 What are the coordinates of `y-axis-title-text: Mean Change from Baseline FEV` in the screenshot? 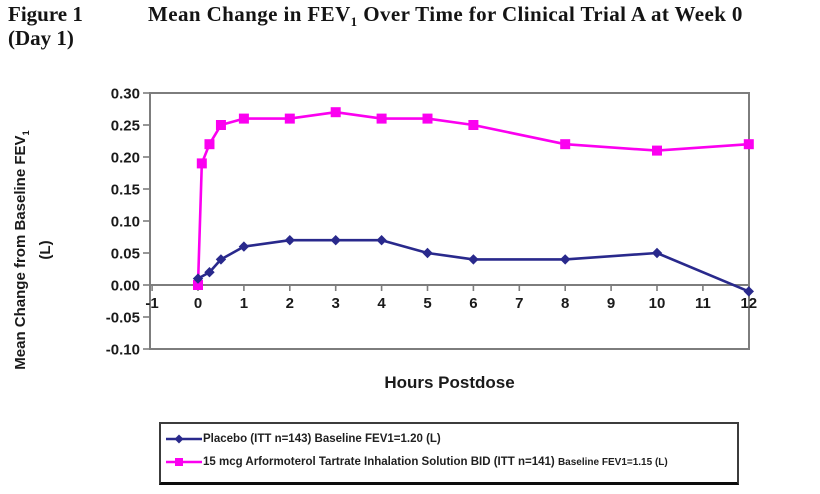 It's located at (20, 252).